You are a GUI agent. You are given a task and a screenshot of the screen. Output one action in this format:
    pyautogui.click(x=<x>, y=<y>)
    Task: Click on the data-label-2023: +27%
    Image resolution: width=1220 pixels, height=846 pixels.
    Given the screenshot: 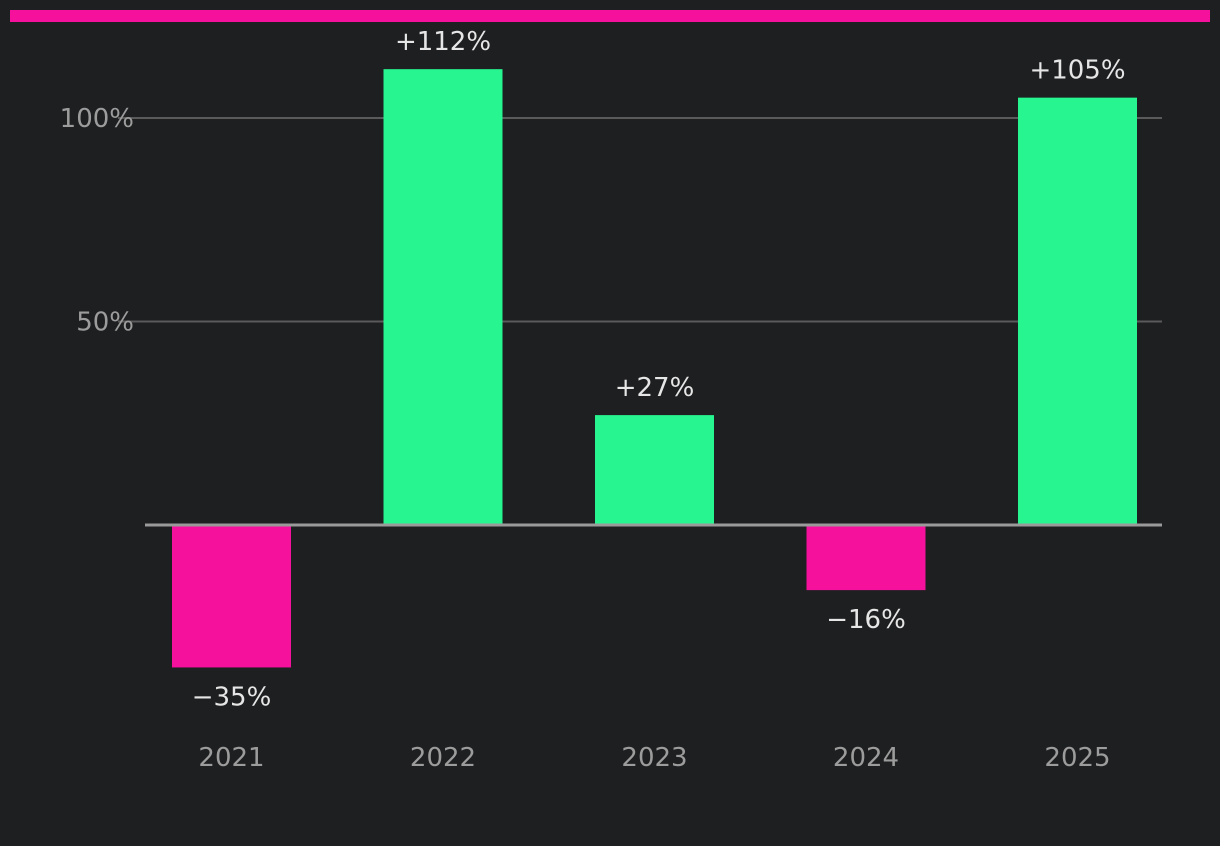 What is the action you would take?
    pyautogui.click(x=655, y=388)
    